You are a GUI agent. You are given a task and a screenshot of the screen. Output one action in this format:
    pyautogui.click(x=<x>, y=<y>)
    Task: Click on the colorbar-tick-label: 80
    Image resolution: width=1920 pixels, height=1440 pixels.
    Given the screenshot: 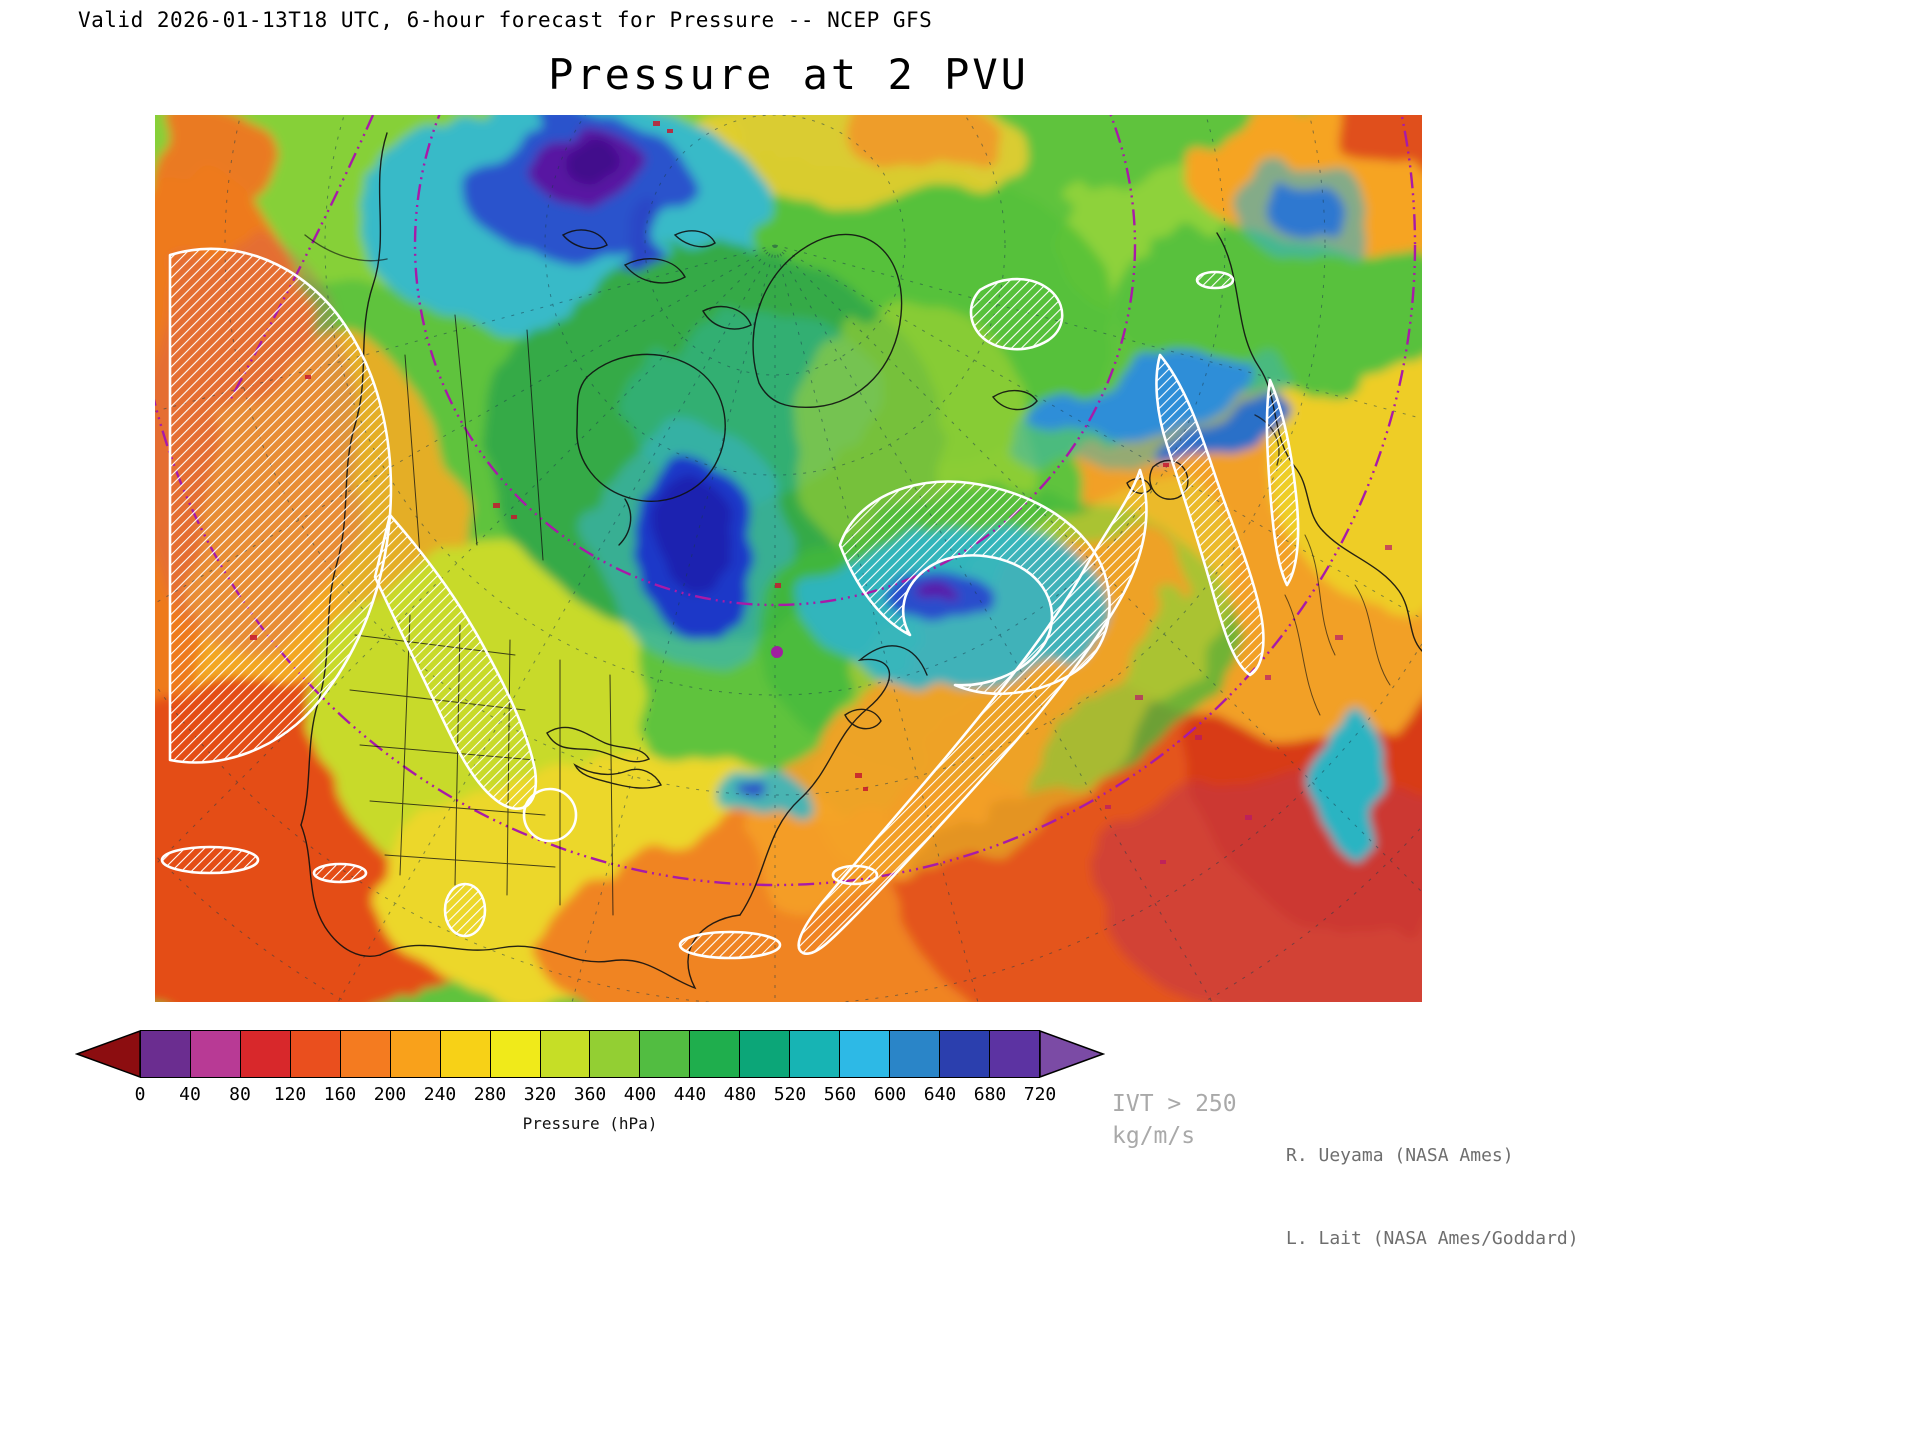 What is the action you would take?
    pyautogui.click(x=240, y=1094)
    